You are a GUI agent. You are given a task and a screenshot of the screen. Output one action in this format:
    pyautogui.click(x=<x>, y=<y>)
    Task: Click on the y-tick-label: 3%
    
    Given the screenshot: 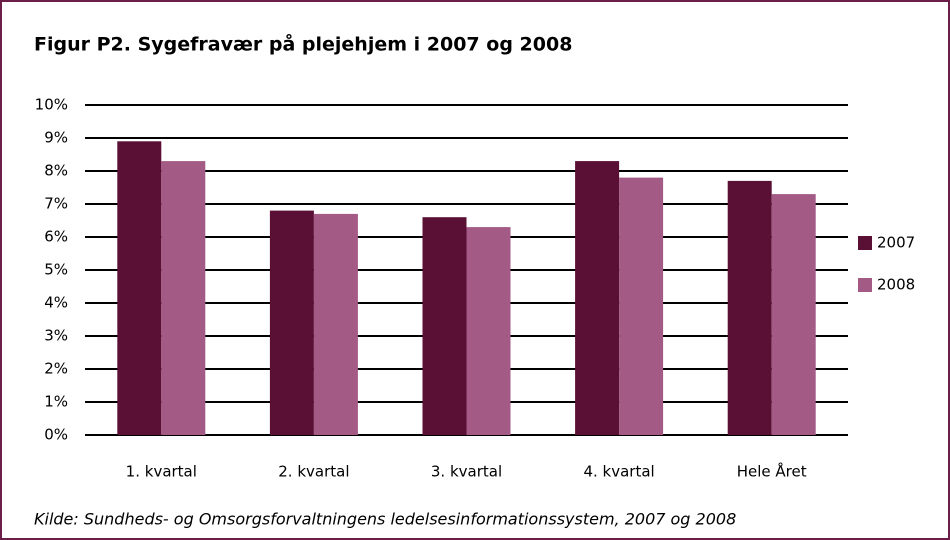 What is the action you would take?
    pyautogui.click(x=56, y=336)
    